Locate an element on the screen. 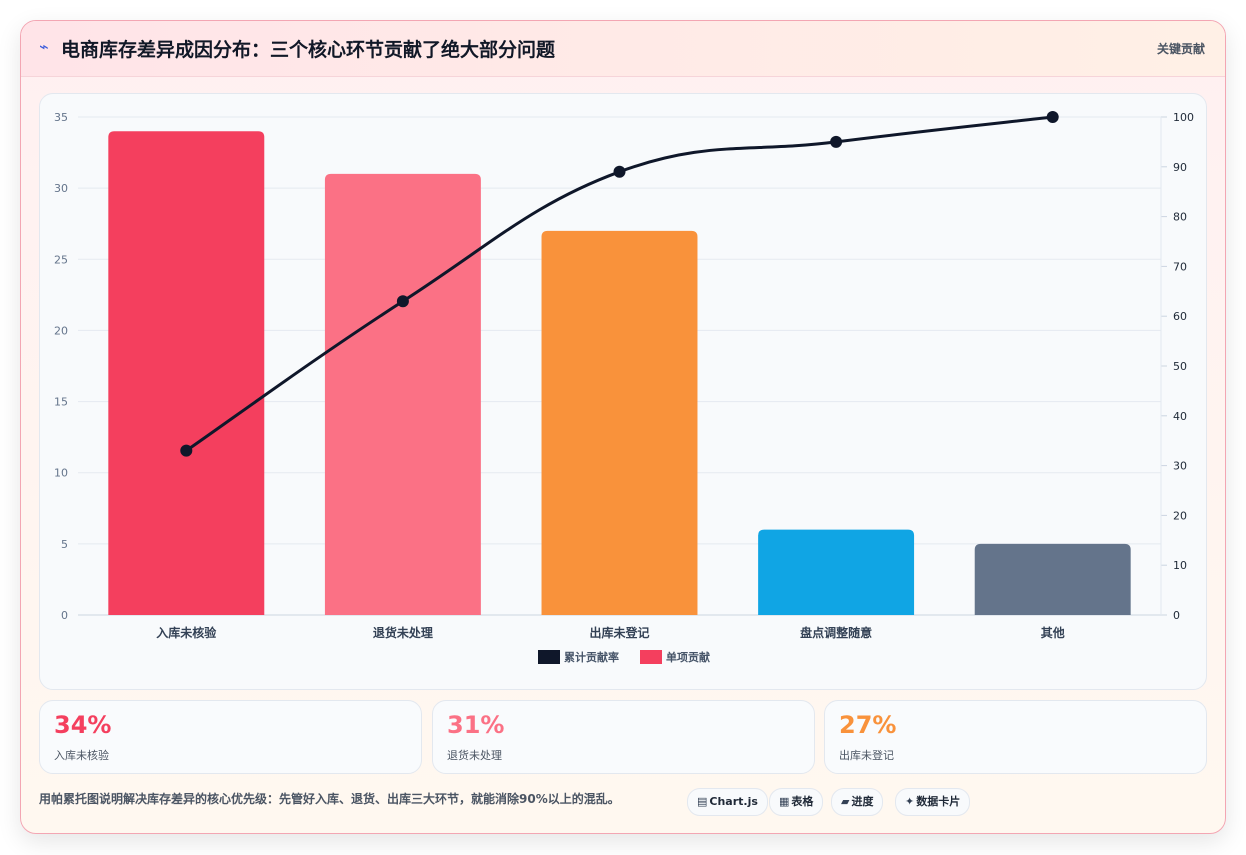 Image resolution: width=1246 pixels, height=855 pixels. y-right-tick-label: 20 is located at coordinates (1180, 515).